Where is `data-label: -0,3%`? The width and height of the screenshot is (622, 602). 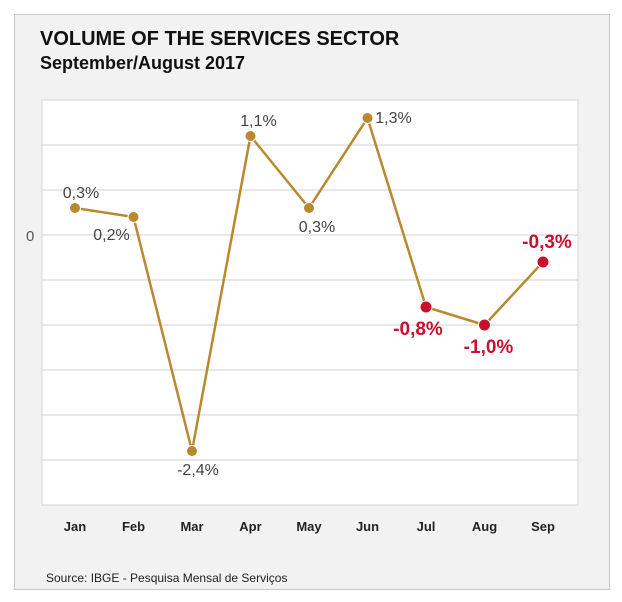 data-label: -0,3% is located at coordinates (547, 242).